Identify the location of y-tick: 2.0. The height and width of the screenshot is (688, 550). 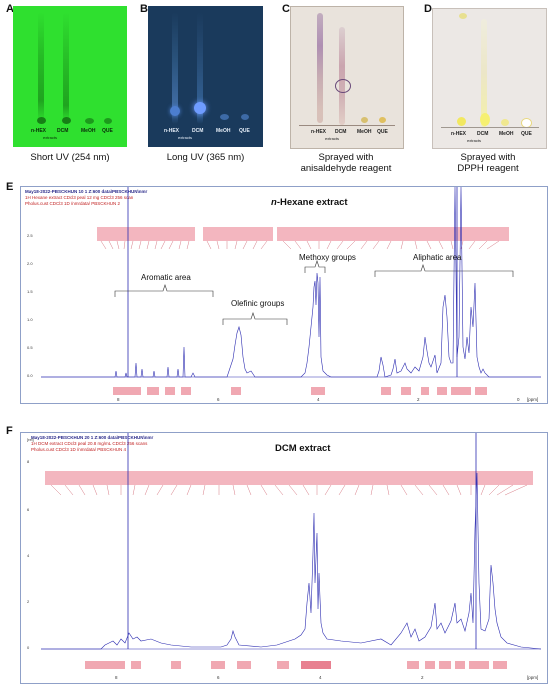
(30, 263).